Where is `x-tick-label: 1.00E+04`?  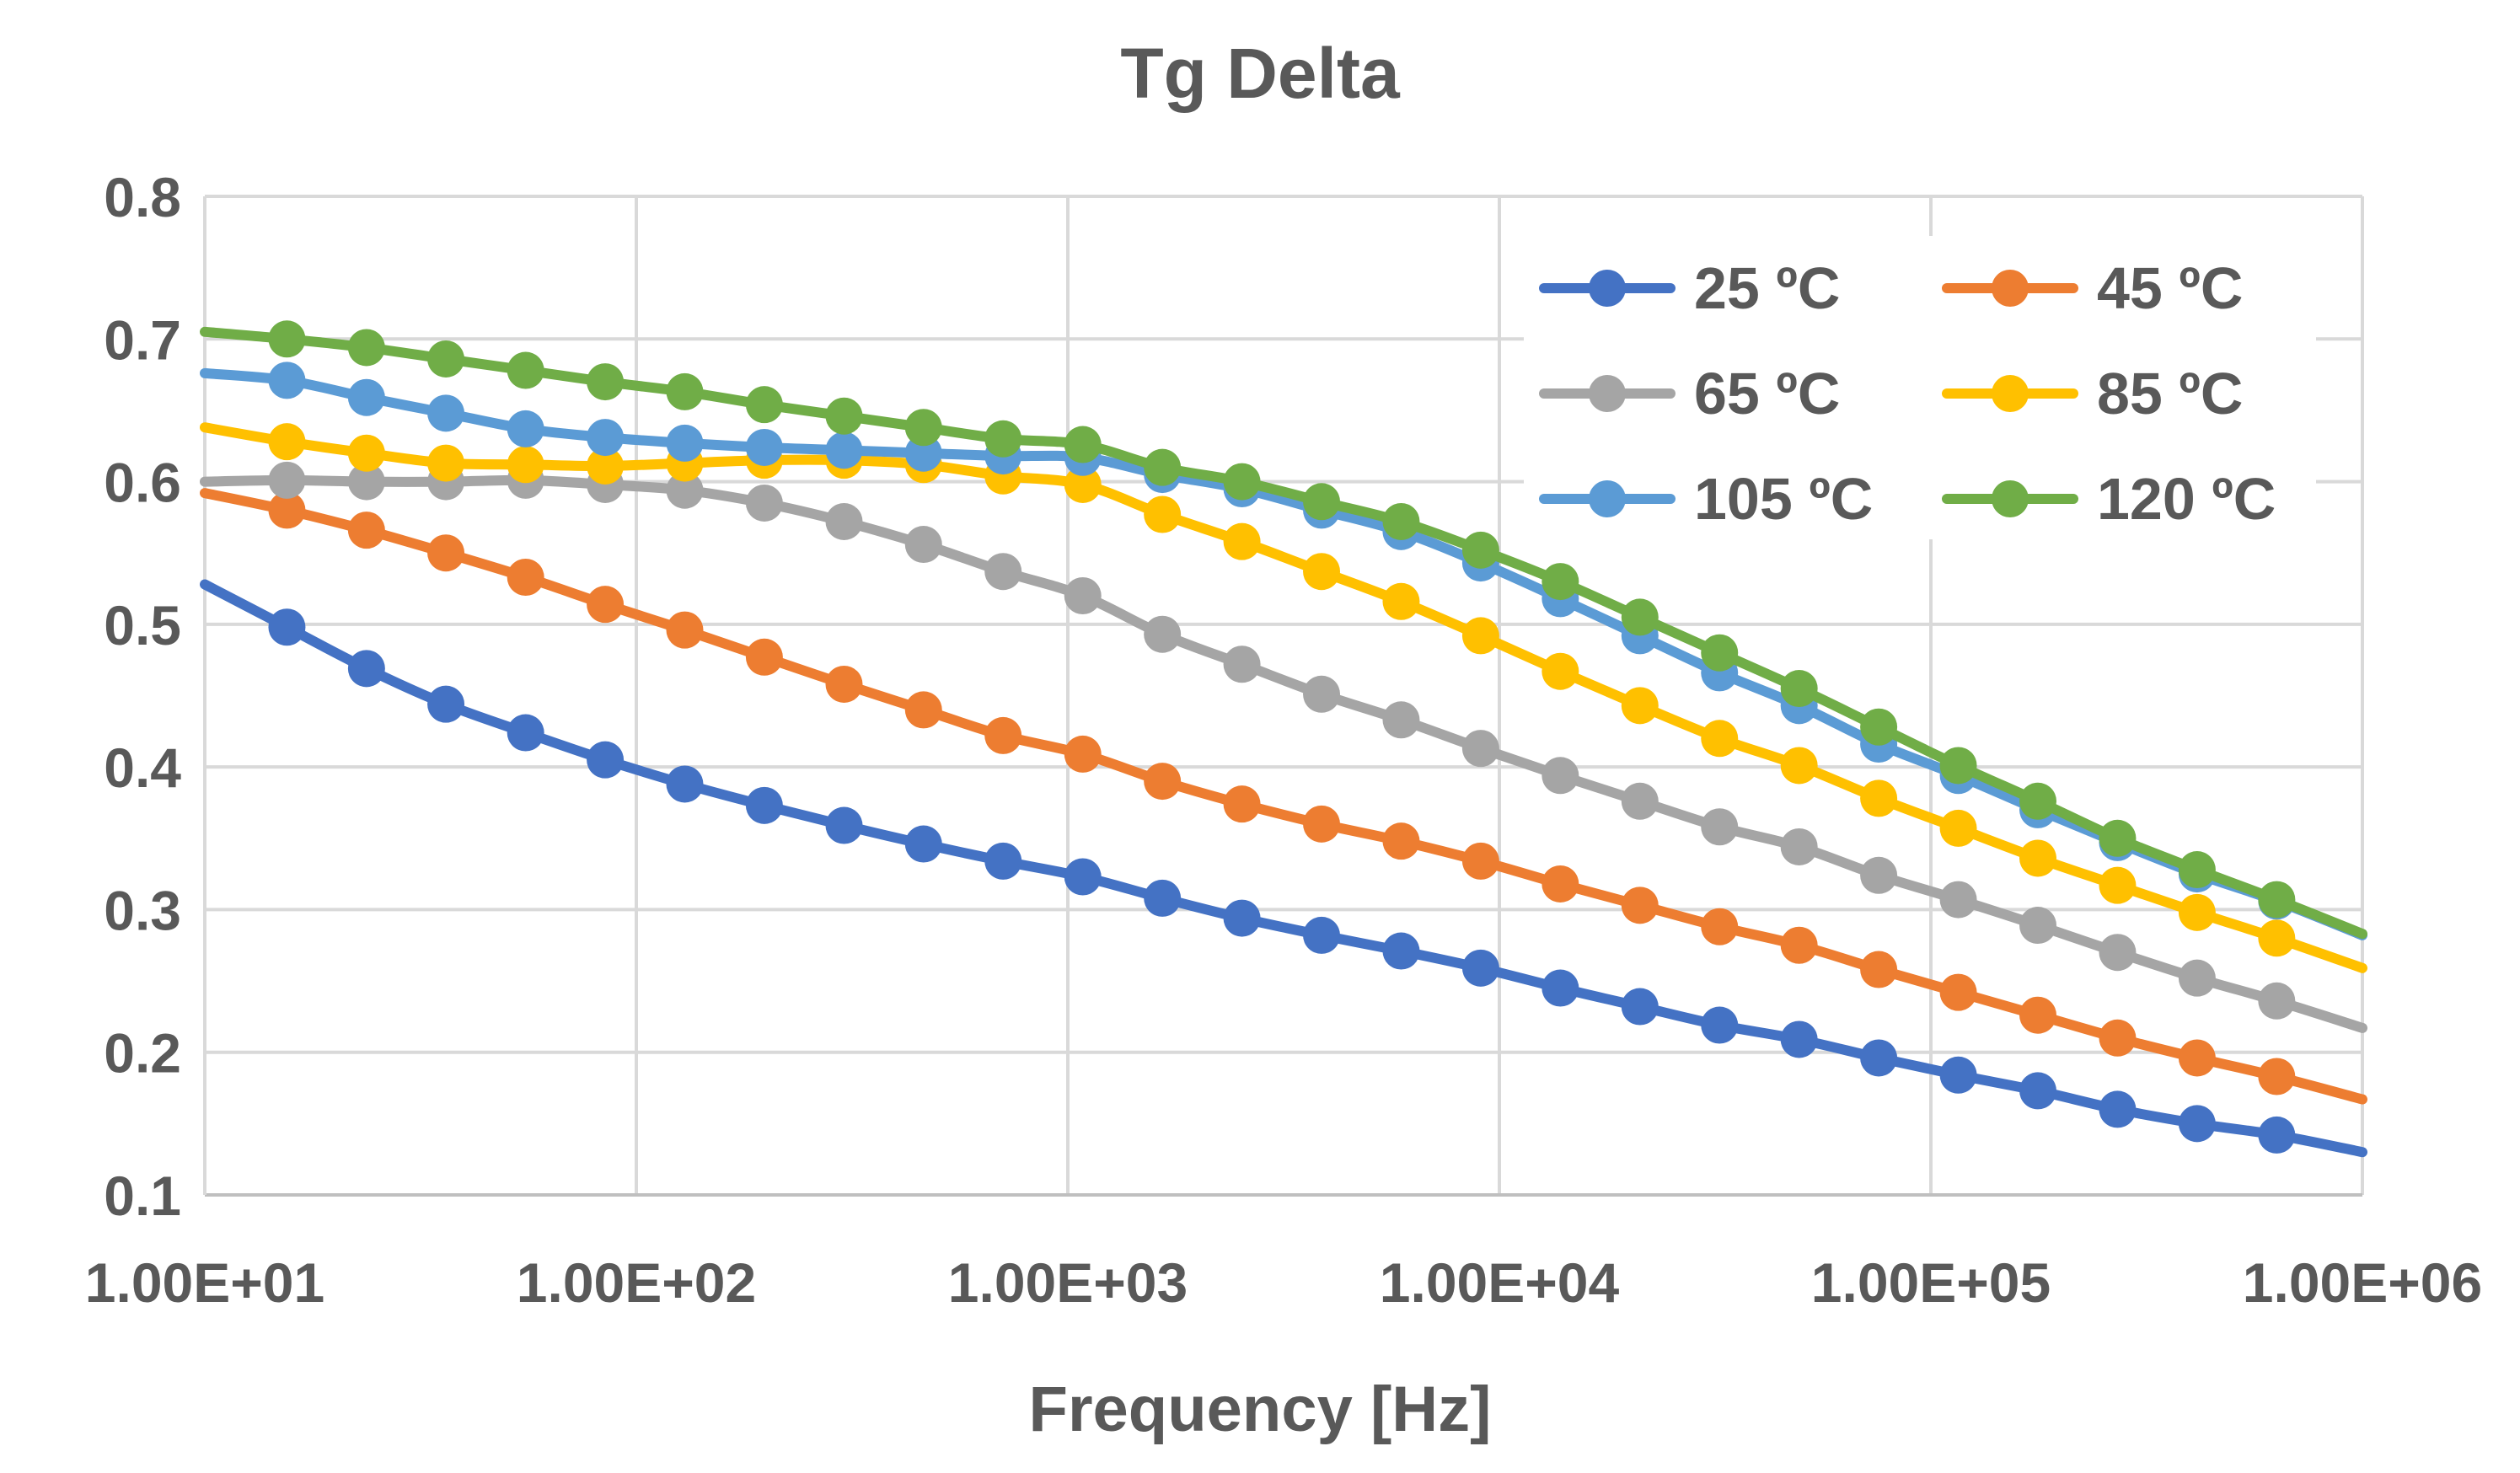
x-tick-label: 1.00E+04 is located at coordinates (1500, 1282).